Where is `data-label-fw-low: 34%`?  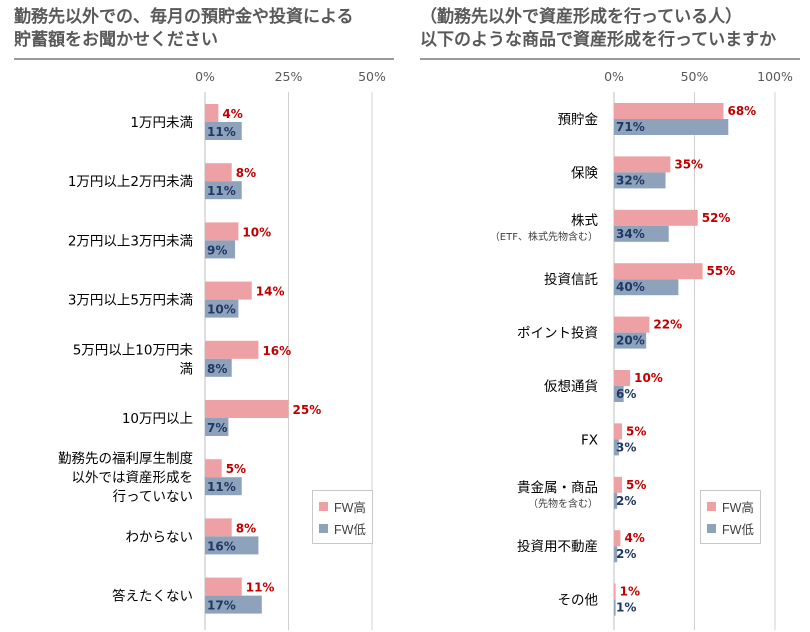 data-label-fw-low: 34% is located at coordinates (630, 234).